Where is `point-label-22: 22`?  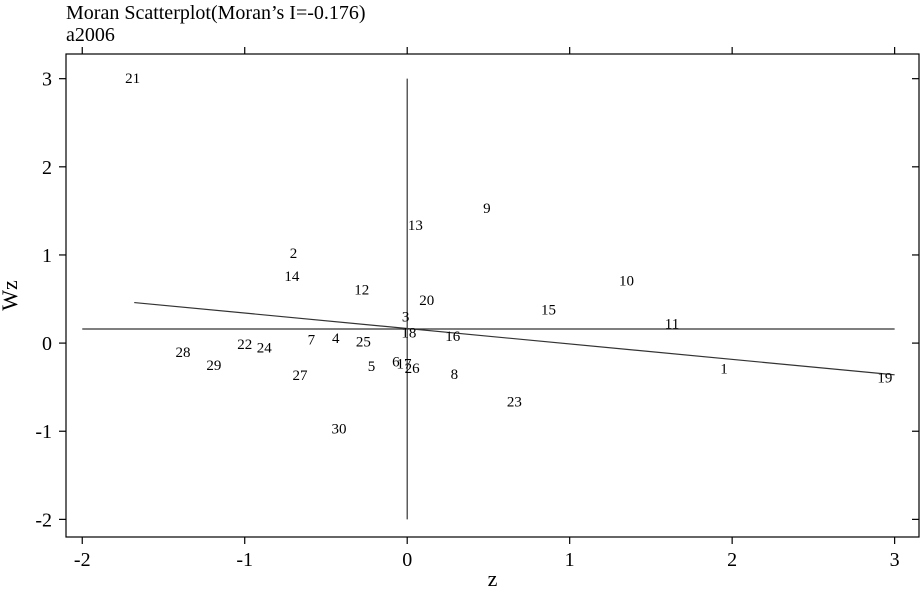
point-label-22: 22 is located at coordinates (244, 345).